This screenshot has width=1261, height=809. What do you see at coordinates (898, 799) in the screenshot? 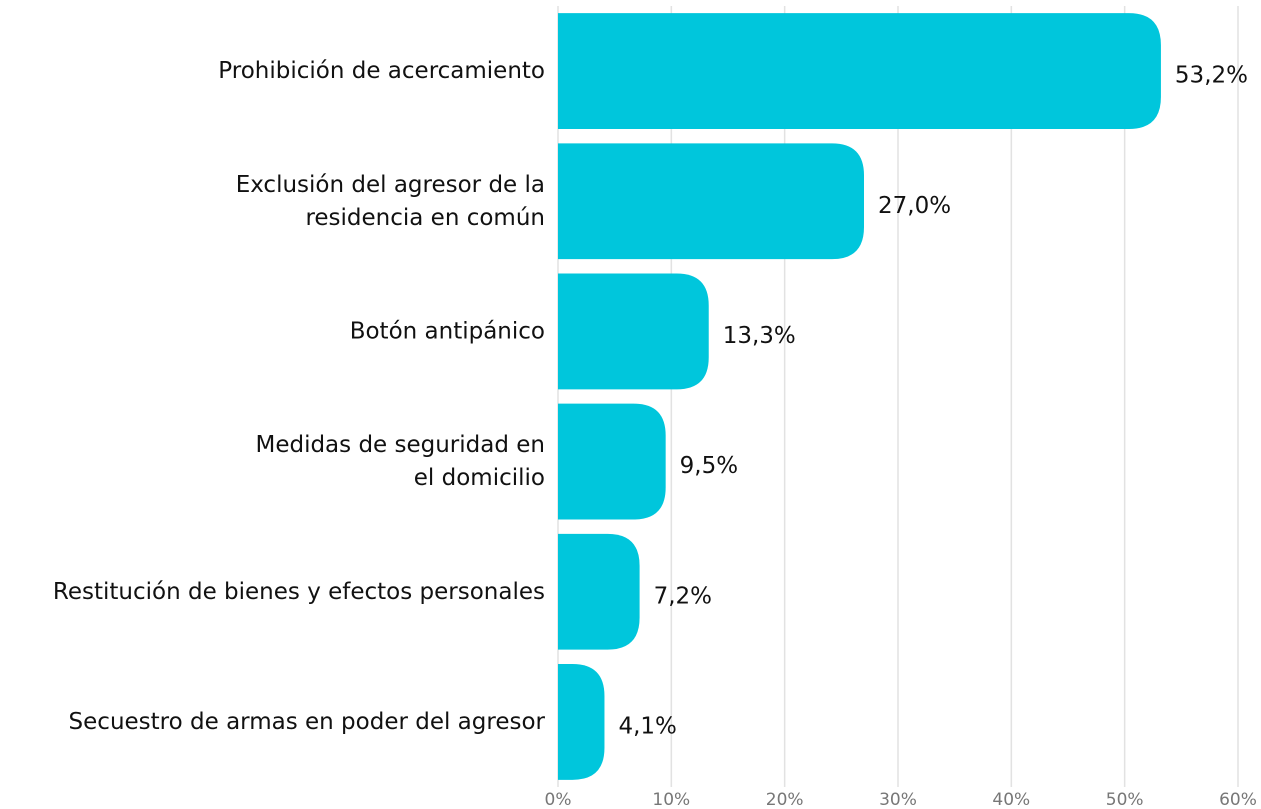
I see `x-tick-label: 30%` at bounding box center [898, 799].